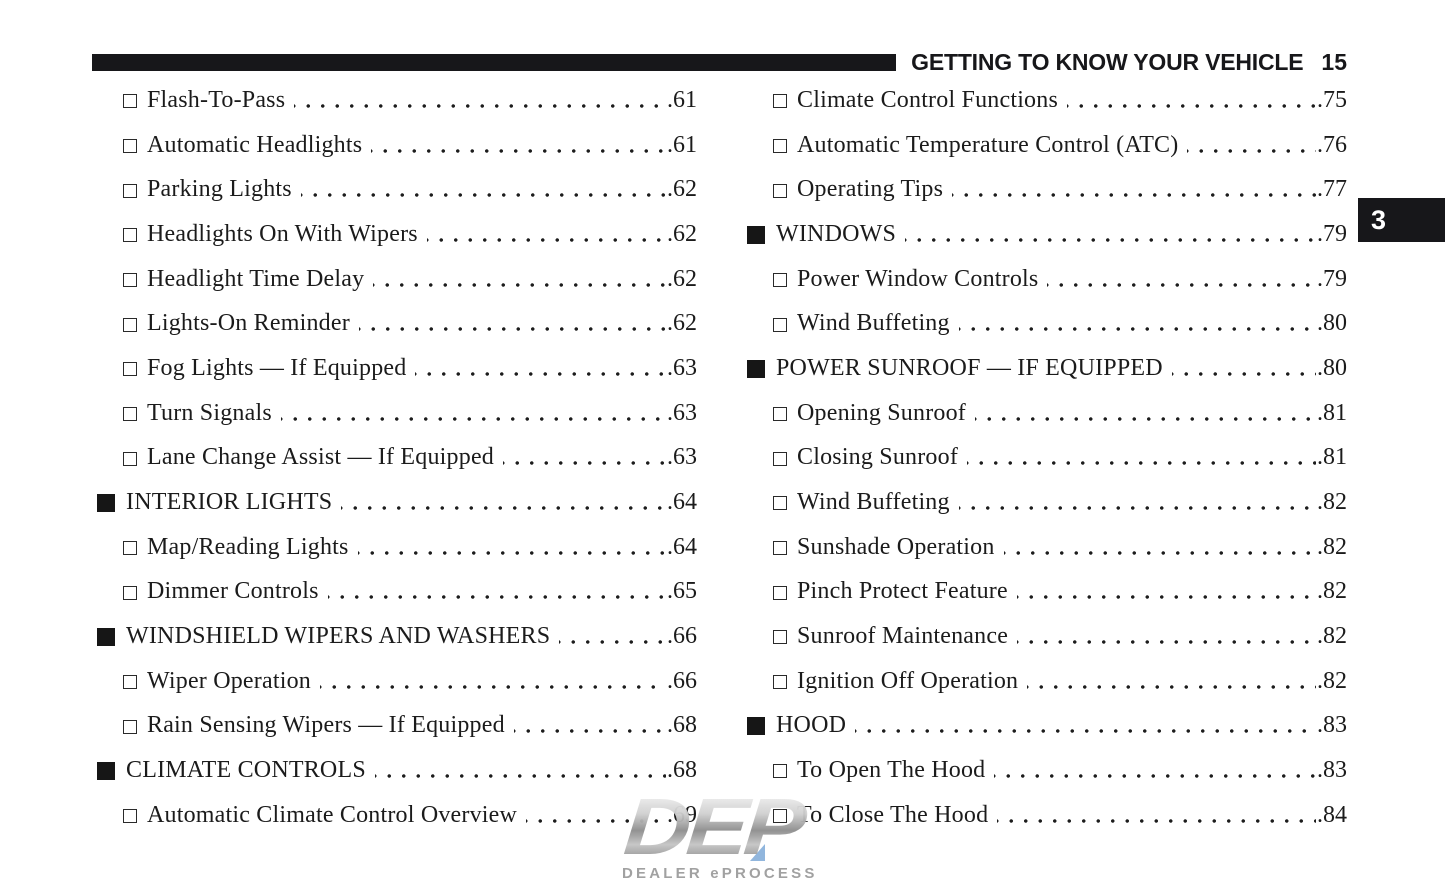 The width and height of the screenshot is (1445, 895). I want to click on toc-entry: To Open The Hood .83, so click(1047, 770).